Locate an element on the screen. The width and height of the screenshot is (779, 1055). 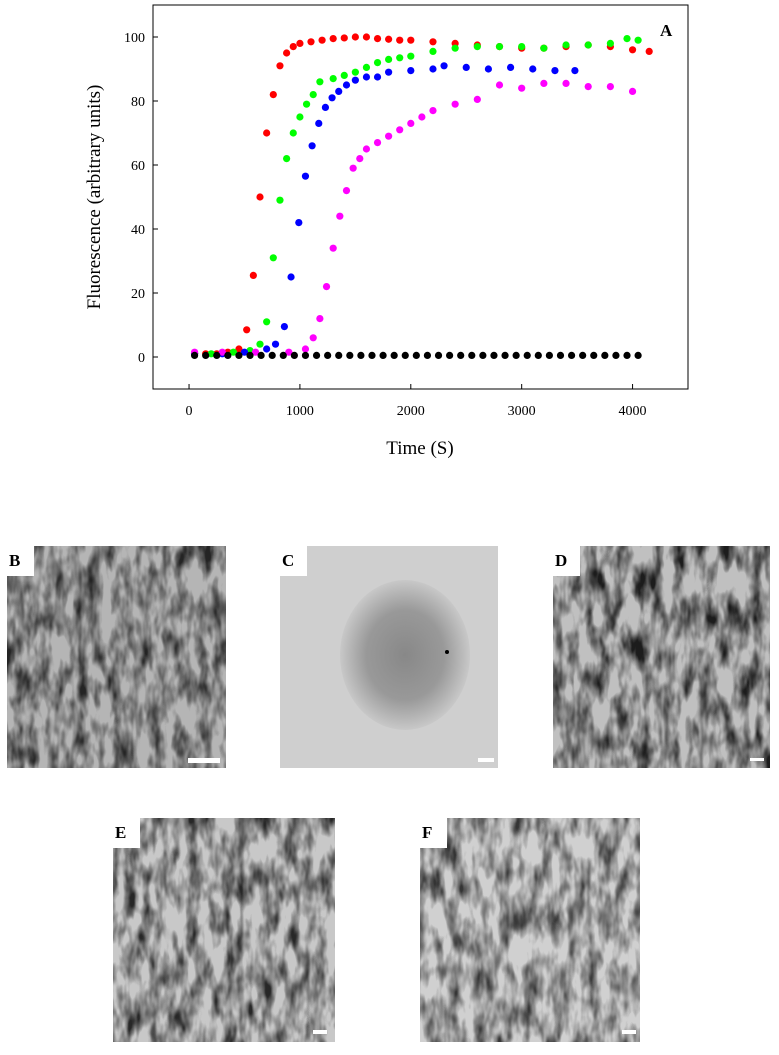
micrograph-f is located at coordinates (530, 930).